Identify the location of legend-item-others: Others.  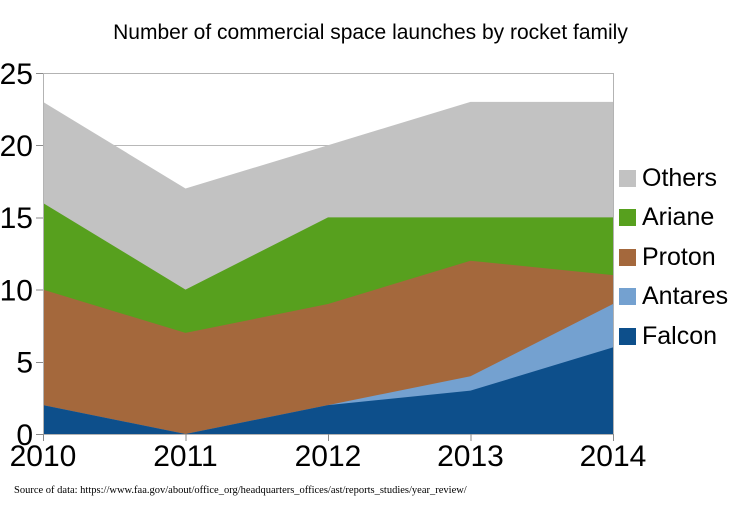
(668, 178).